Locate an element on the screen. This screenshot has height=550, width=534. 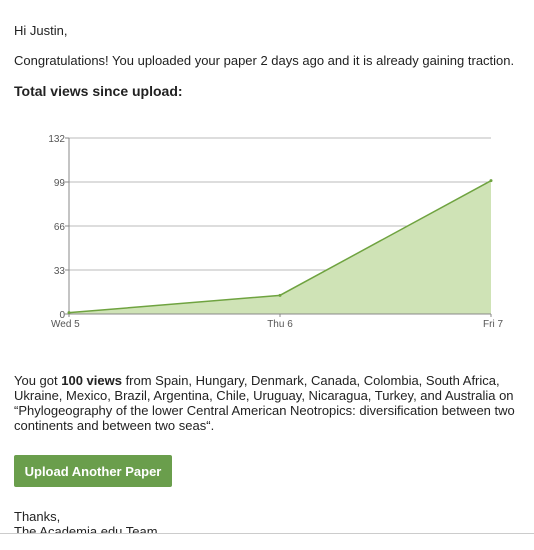
y-tick-label: 0 is located at coordinates (62, 315).